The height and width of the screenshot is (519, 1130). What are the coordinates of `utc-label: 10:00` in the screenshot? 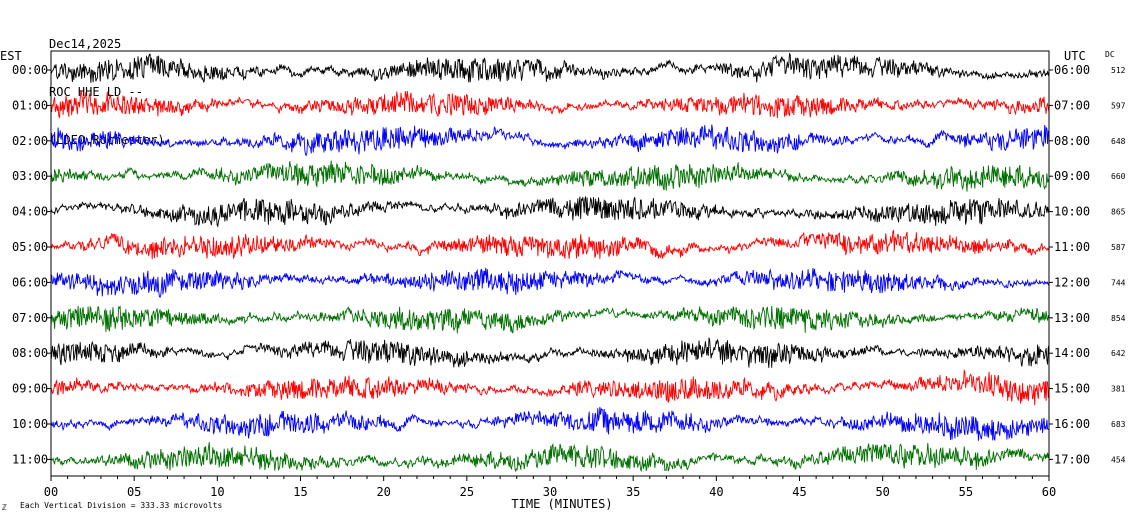 It's located at (1072, 212).